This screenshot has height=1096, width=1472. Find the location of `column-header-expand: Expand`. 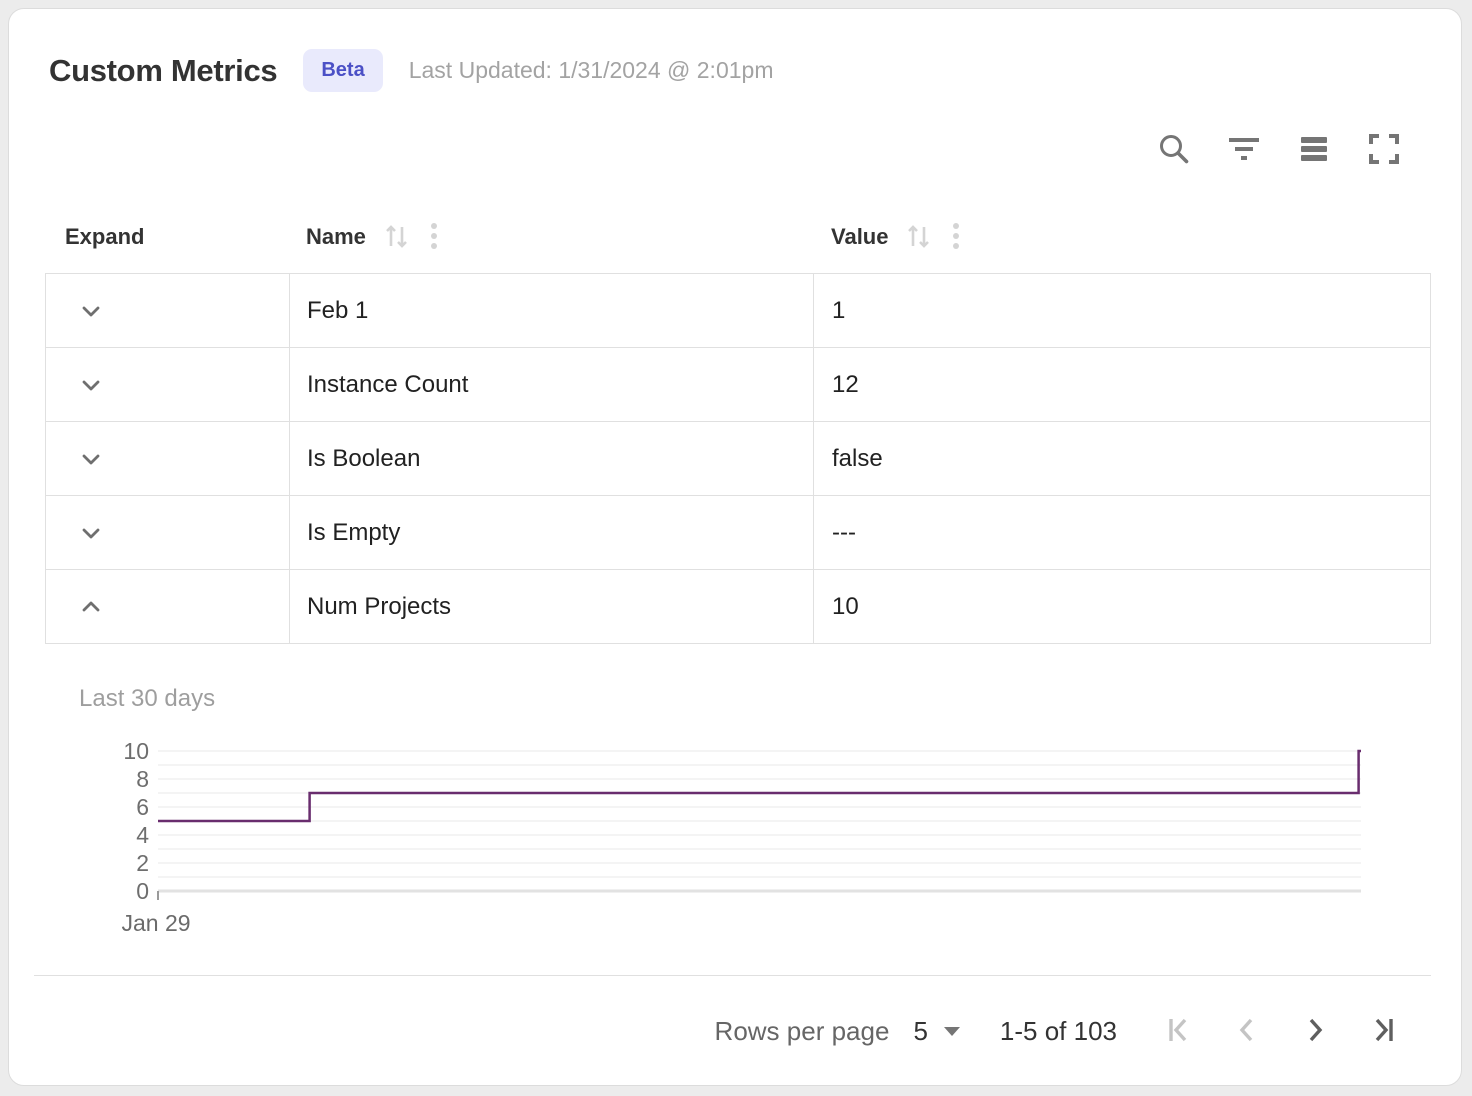

column-header-expand: Expand is located at coordinates (105, 236).